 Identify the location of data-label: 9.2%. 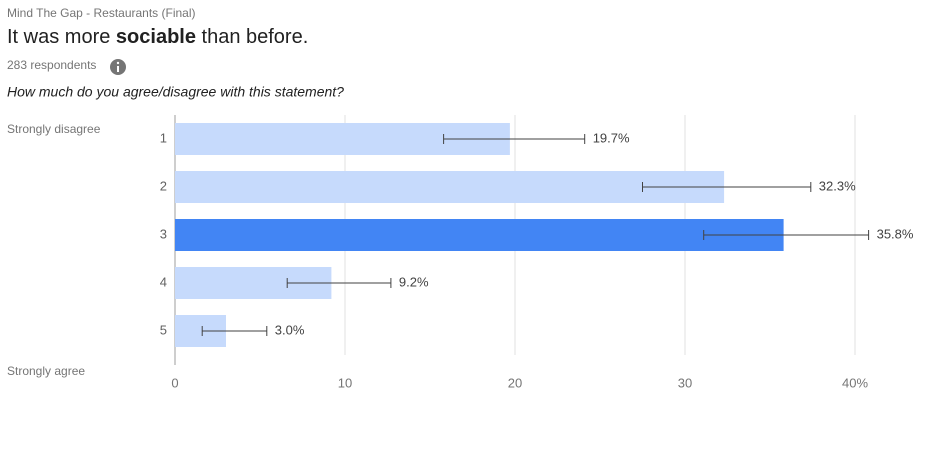
(414, 281).